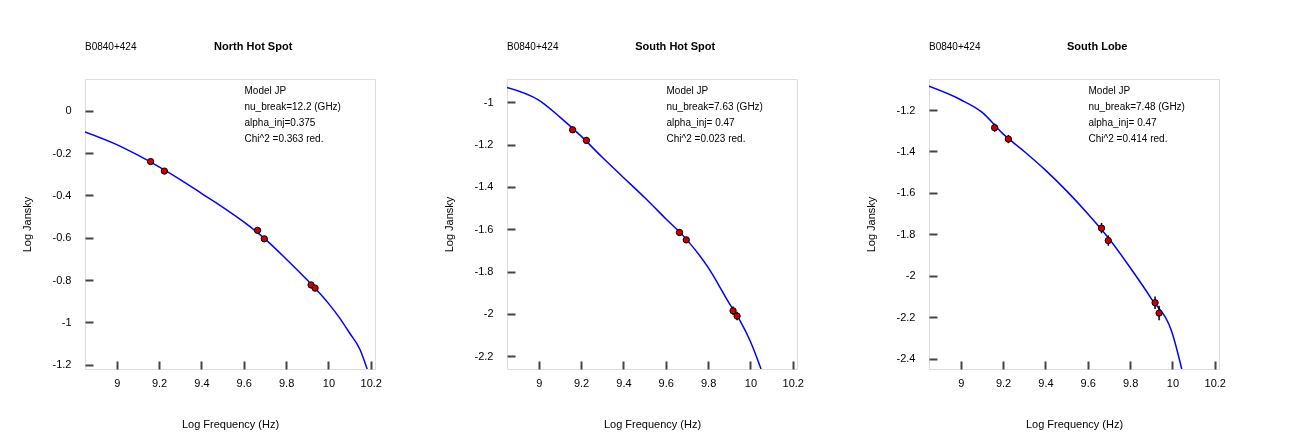 This screenshot has height=437, width=1303. Describe the element at coordinates (68, 110) in the screenshot. I see `y-tick-label: 0` at that location.